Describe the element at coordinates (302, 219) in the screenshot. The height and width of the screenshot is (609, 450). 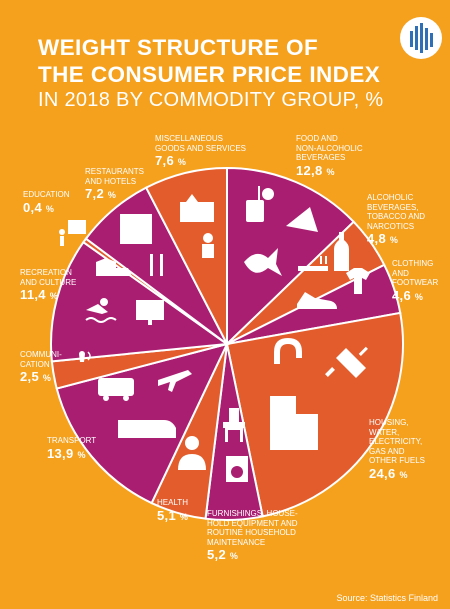
I see `cheese-icon` at that location.